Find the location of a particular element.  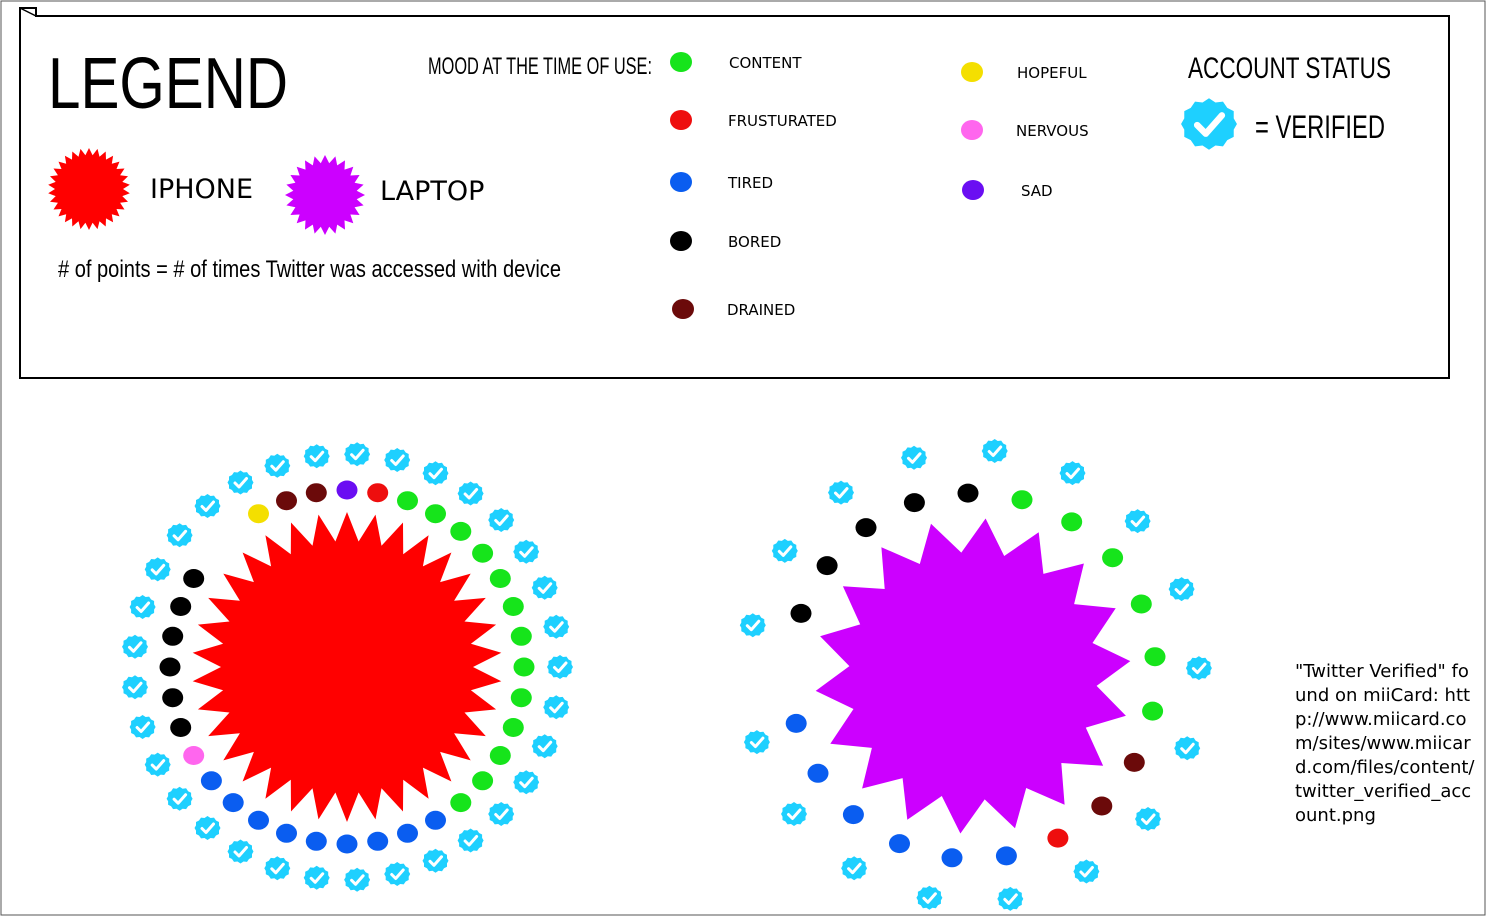

mood-label-hopeful: HOPEFUL is located at coordinates (1052, 73).